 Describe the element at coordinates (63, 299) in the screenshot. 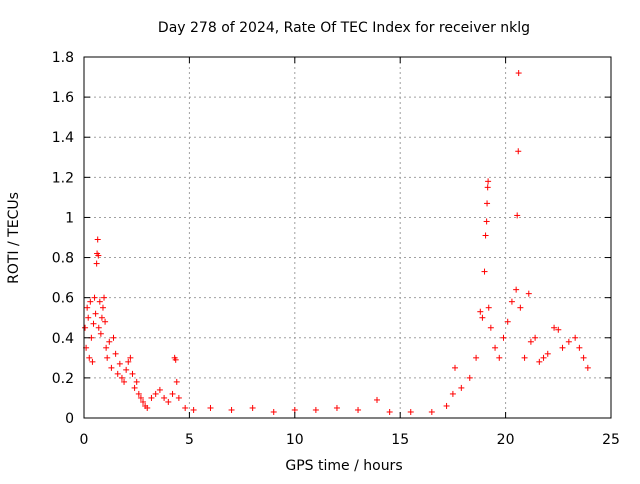

I see `y-tick-label: 0.6` at that location.